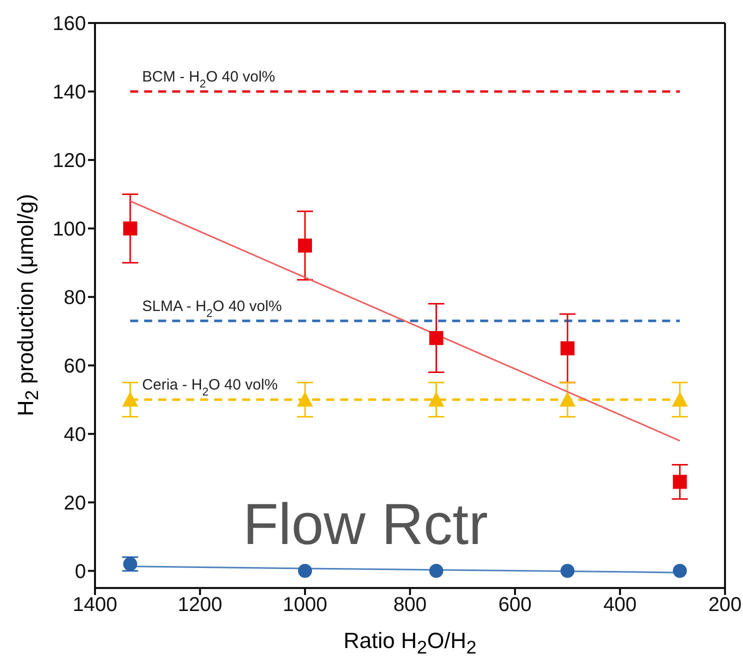 Image resolution: width=743 pixels, height=672 pixels. What do you see at coordinates (75, 298) in the screenshot?
I see `y-tick-label: 80` at bounding box center [75, 298].